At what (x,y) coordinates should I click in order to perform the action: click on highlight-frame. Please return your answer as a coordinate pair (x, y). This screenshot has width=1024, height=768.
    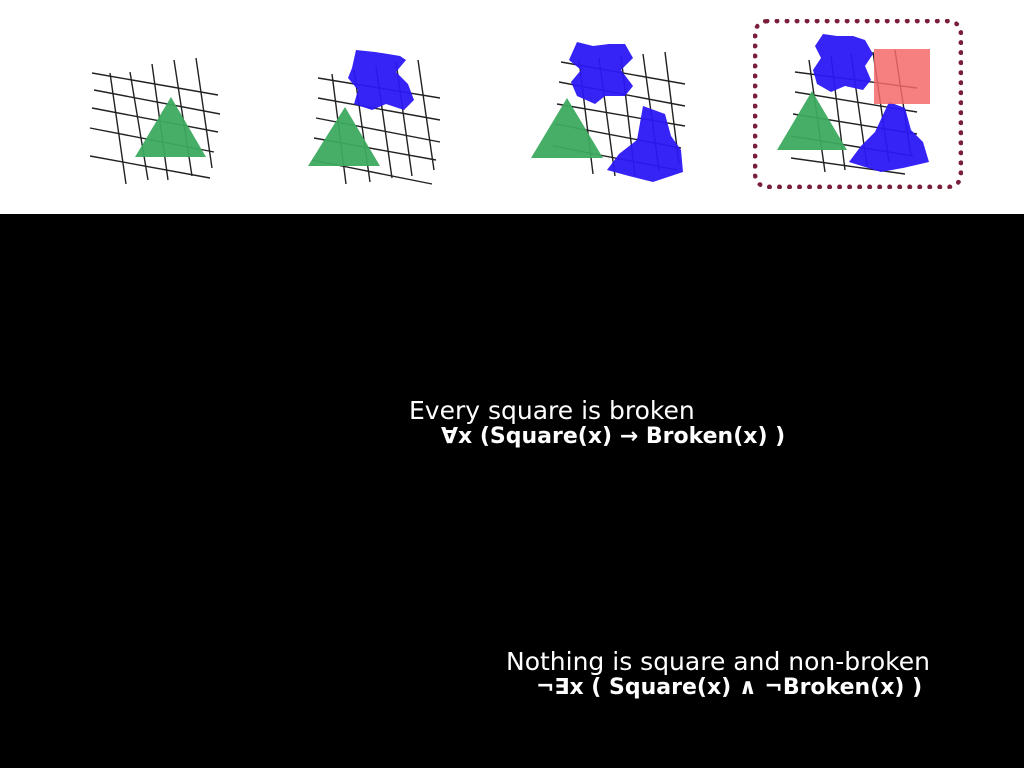
    Looking at the image, I should click on (858, 104).